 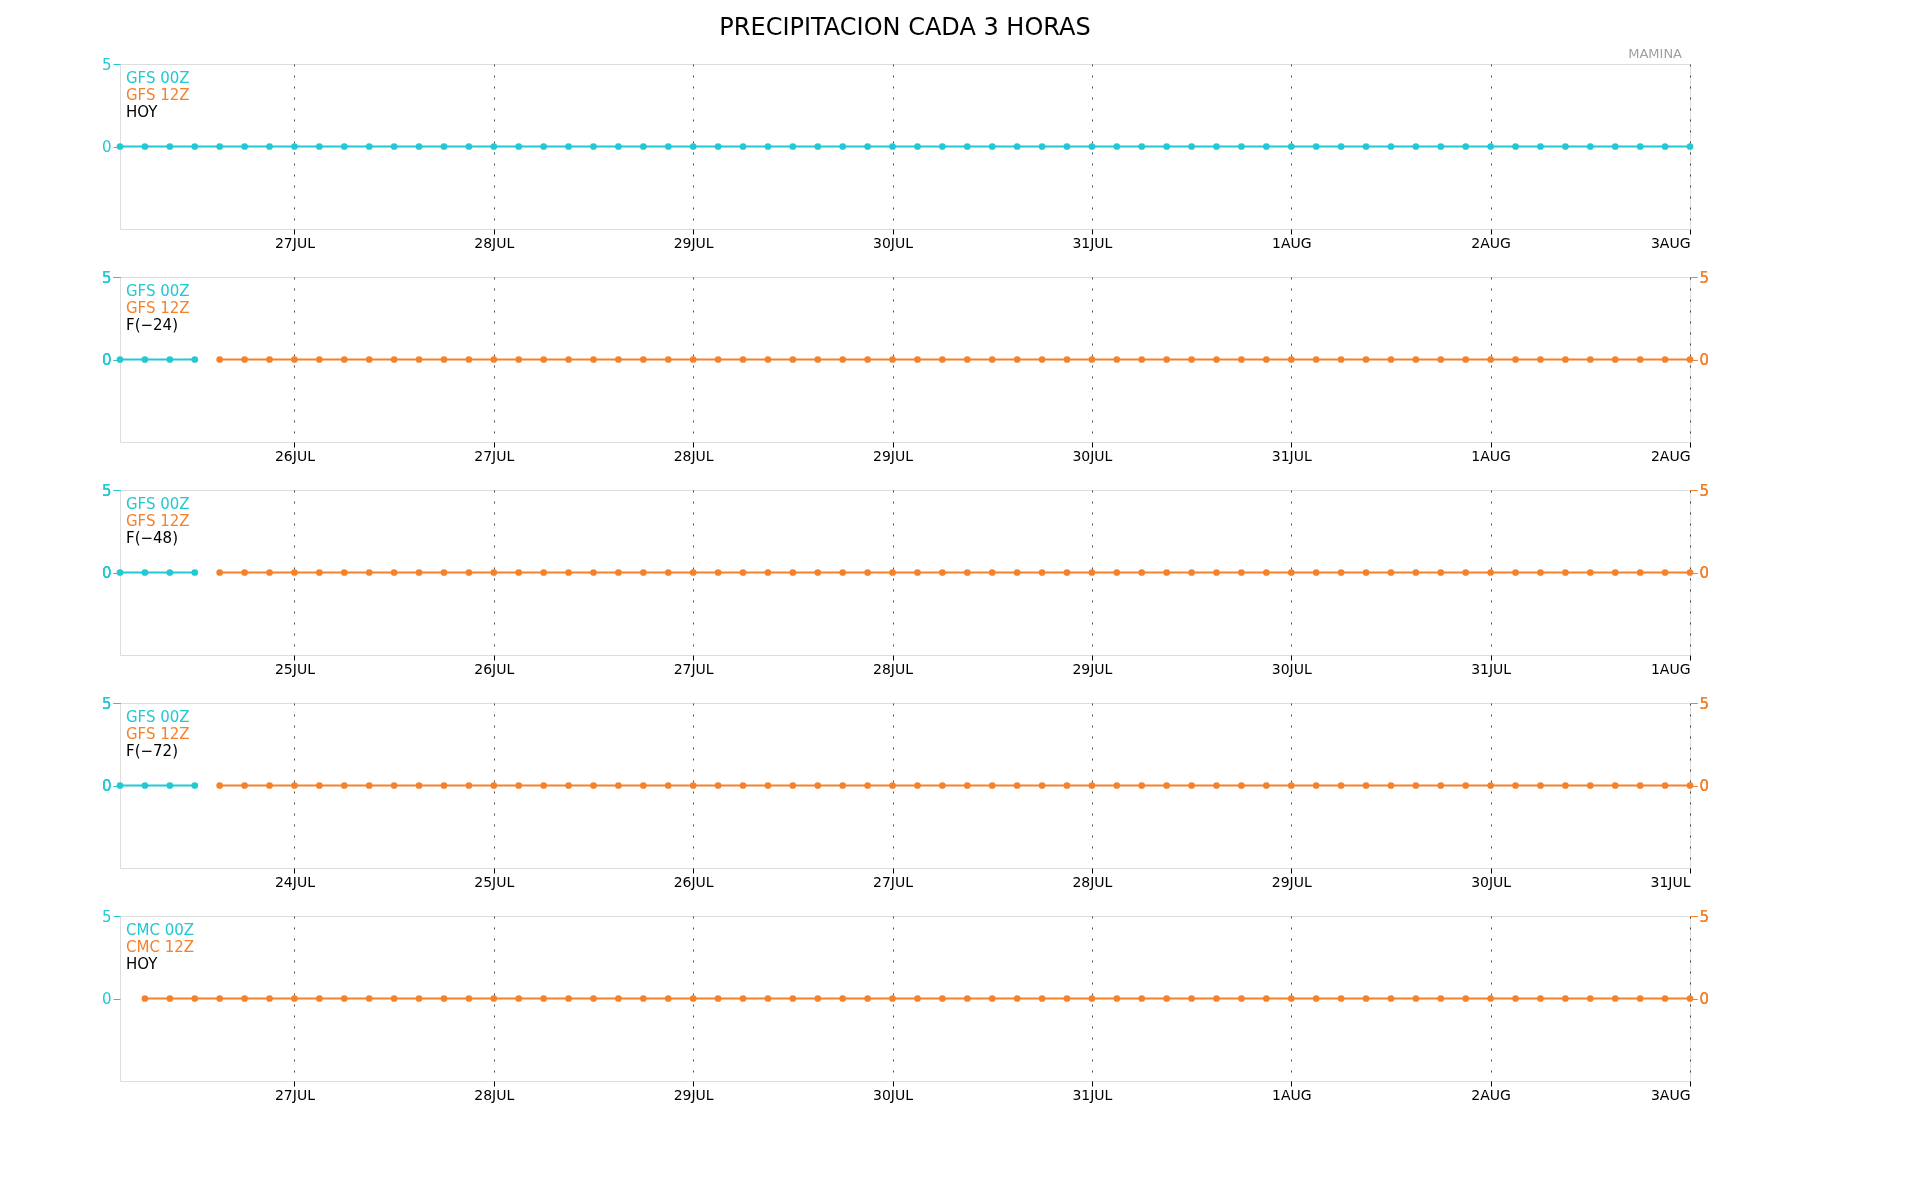 I want to click on x-tick-label: 24JUL, so click(x=295, y=881).